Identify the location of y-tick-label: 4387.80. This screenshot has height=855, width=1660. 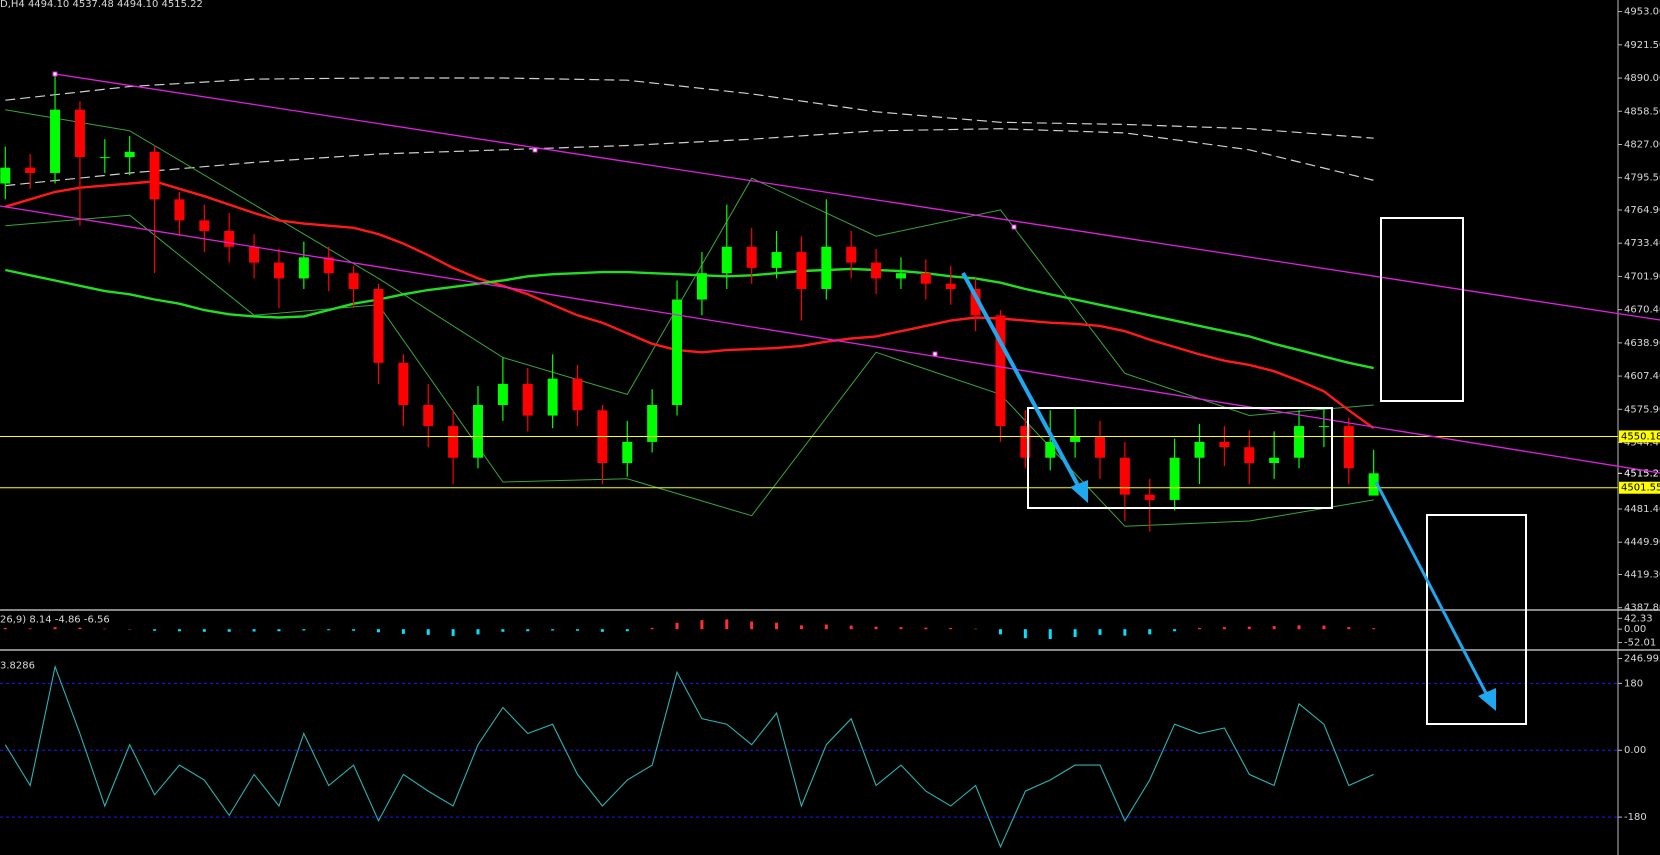
(1642, 608).